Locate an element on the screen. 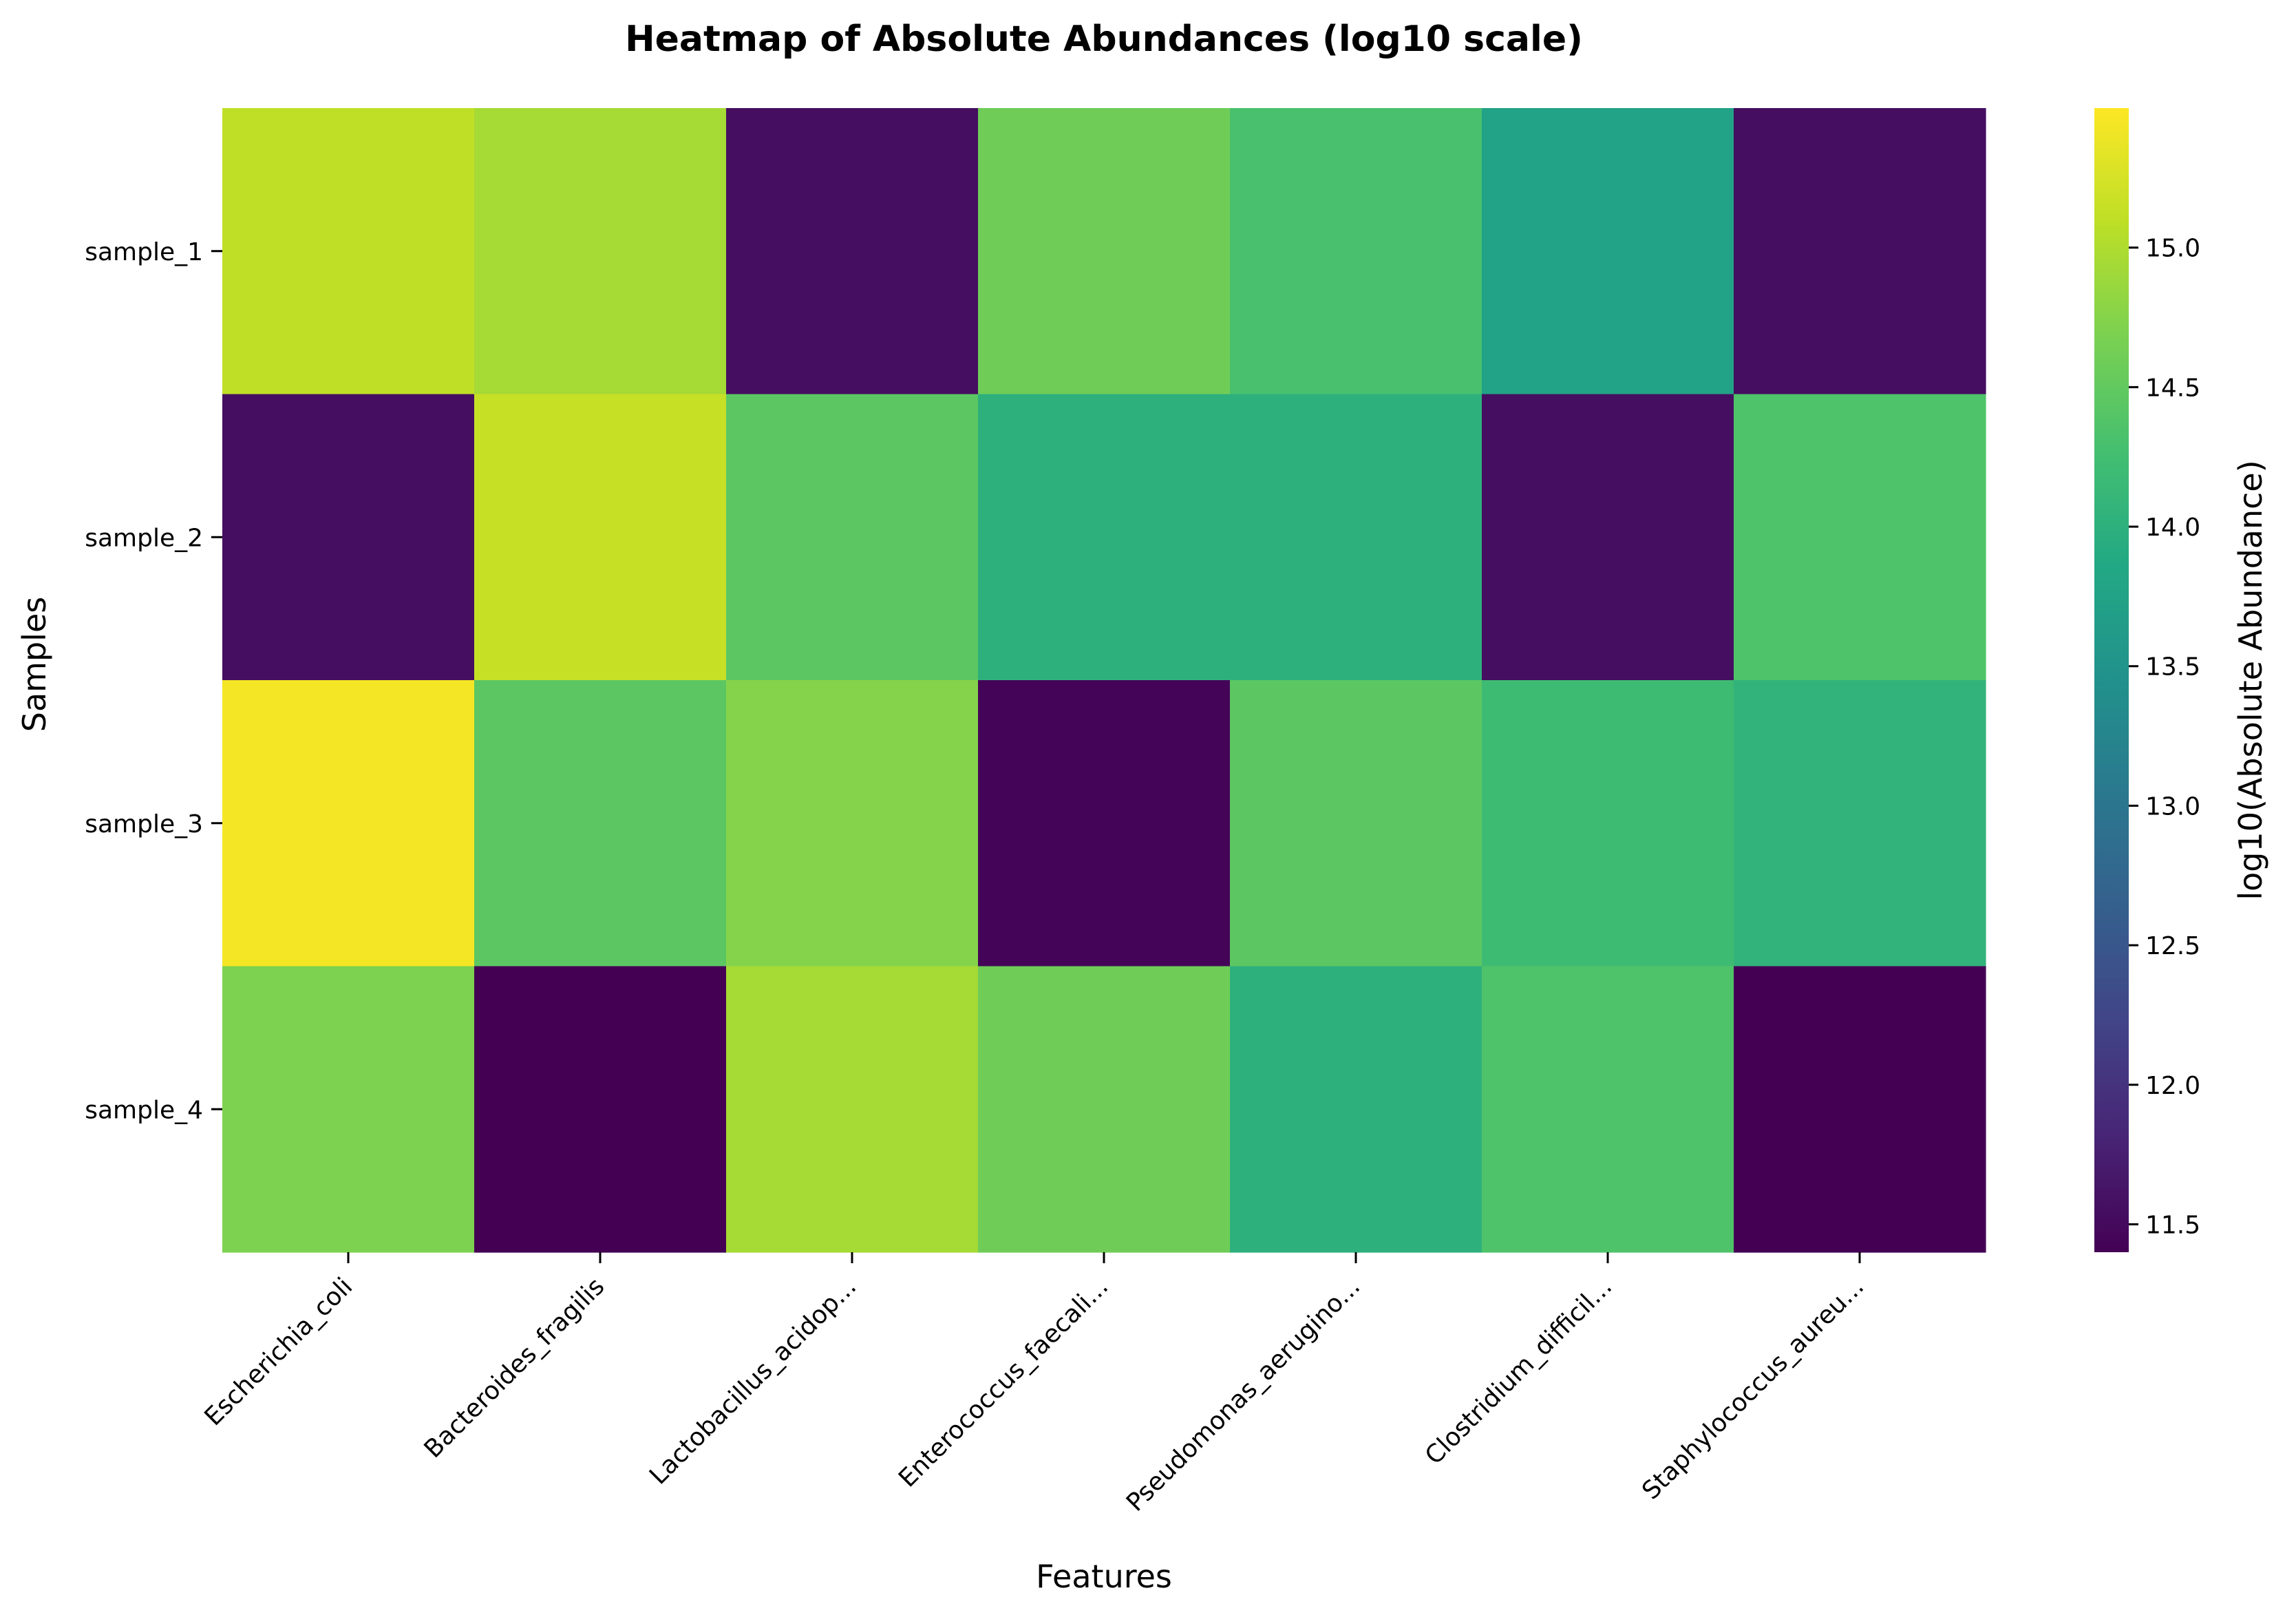 The height and width of the screenshot is (1615, 2296). x-tick-label: Escherichia_coli is located at coordinates (278, 1351).